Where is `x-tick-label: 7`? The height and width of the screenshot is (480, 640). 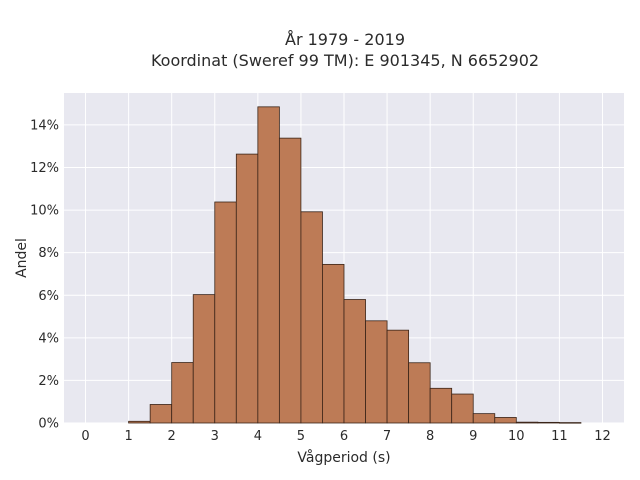
x-tick-label: 7 is located at coordinates (387, 436).